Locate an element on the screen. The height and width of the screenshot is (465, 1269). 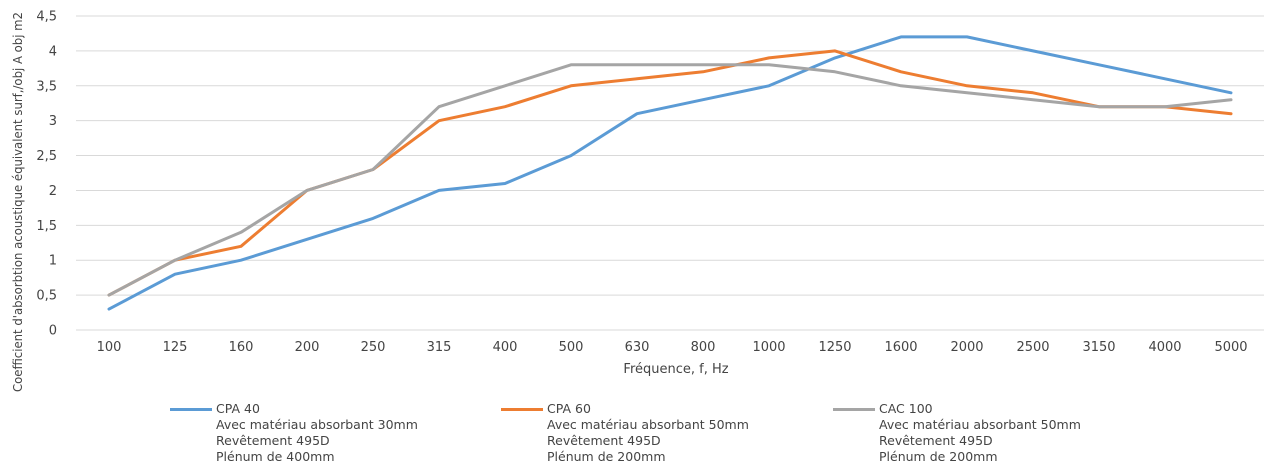
legend-label: CAC 100 is located at coordinates (906, 408).